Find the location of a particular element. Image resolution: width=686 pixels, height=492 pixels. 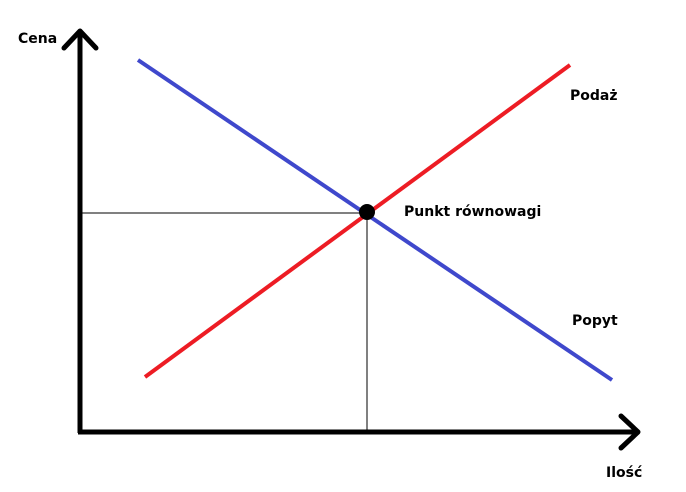

y-axis-arrow is located at coordinates (80, 39).